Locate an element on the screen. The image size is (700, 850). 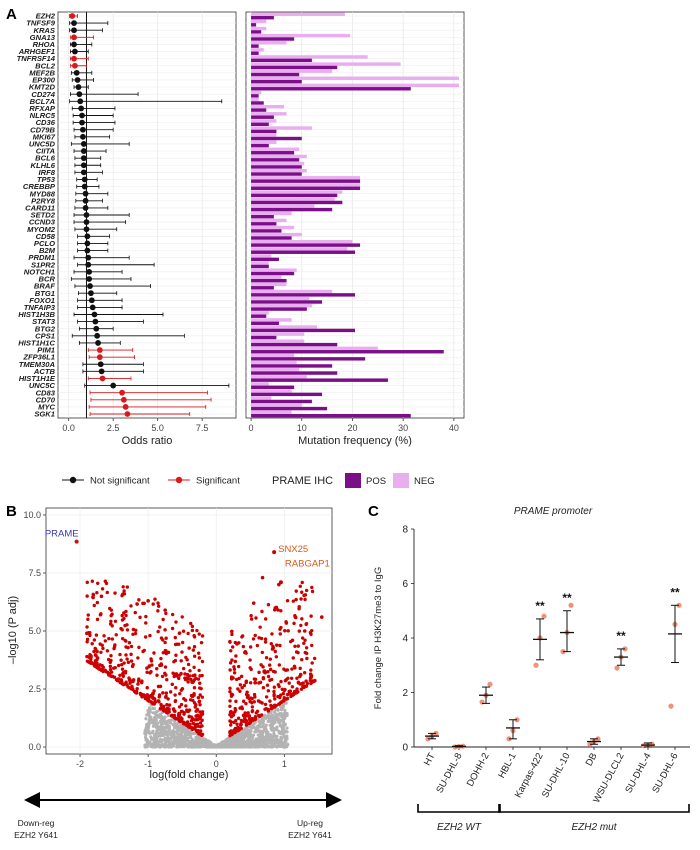
panel-c-letter: C is located at coordinates (373, 511).